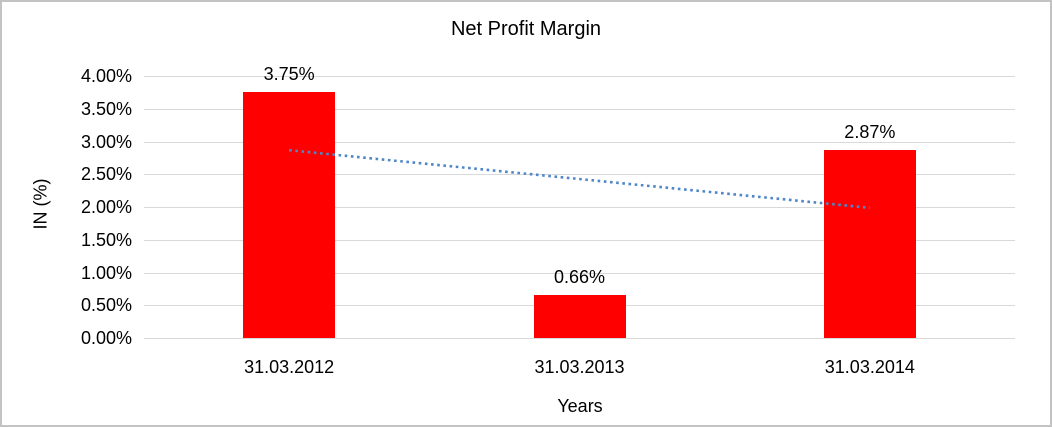  What do you see at coordinates (869, 244) in the screenshot?
I see `bar-31.03.2014` at bounding box center [869, 244].